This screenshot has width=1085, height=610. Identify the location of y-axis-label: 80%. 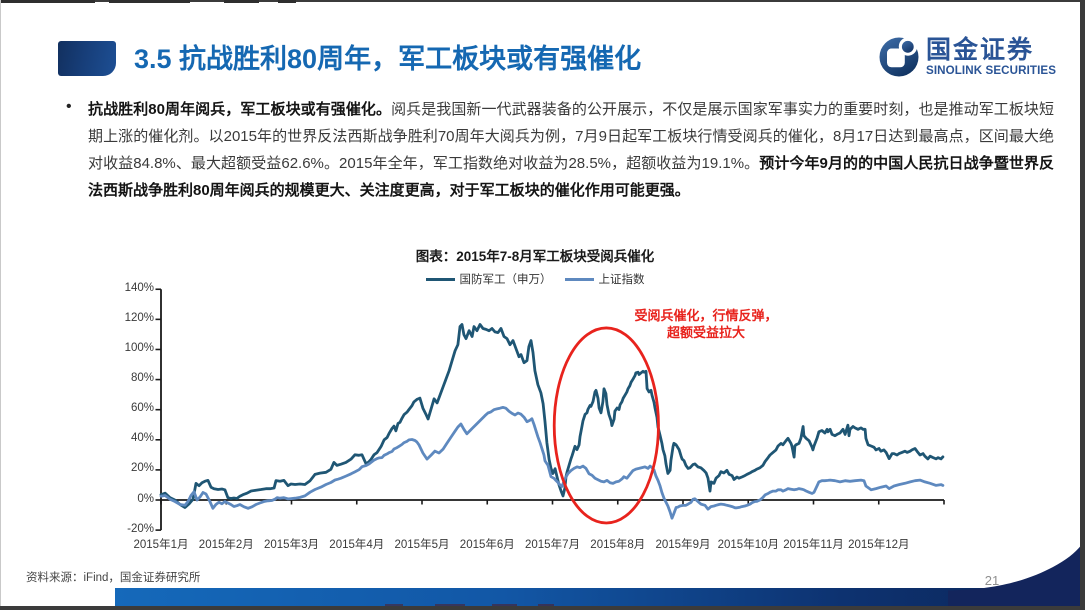
(142, 378).